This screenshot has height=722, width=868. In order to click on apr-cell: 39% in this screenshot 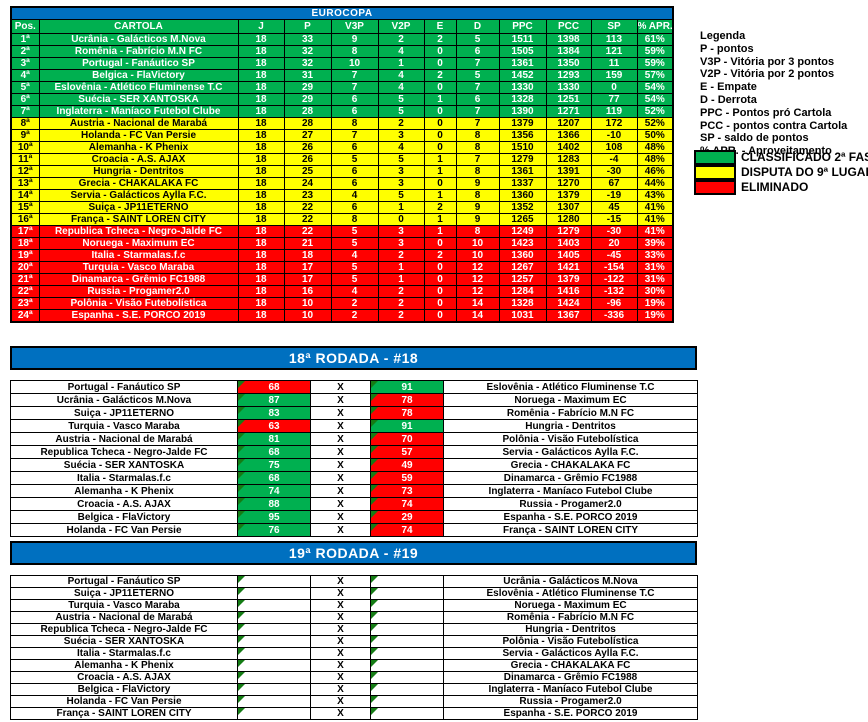, I will do `click(655, 243)`.